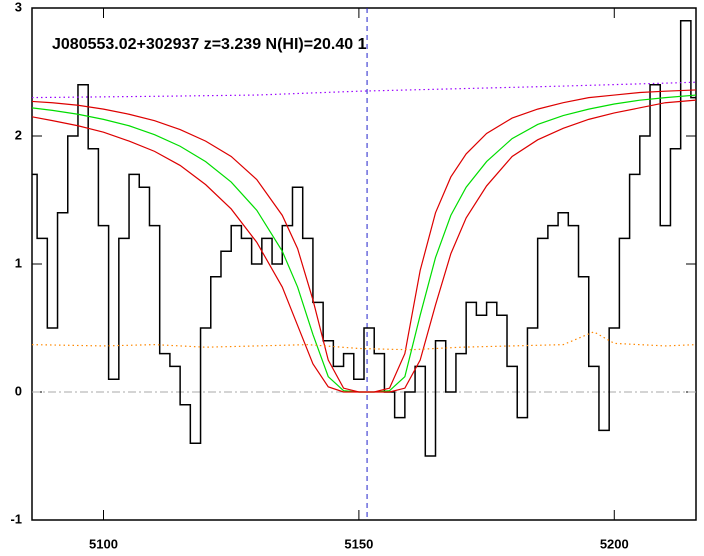 This screenshot has width=704, height=556. I want to click on y-tick-label: 3, so click(18, 7).